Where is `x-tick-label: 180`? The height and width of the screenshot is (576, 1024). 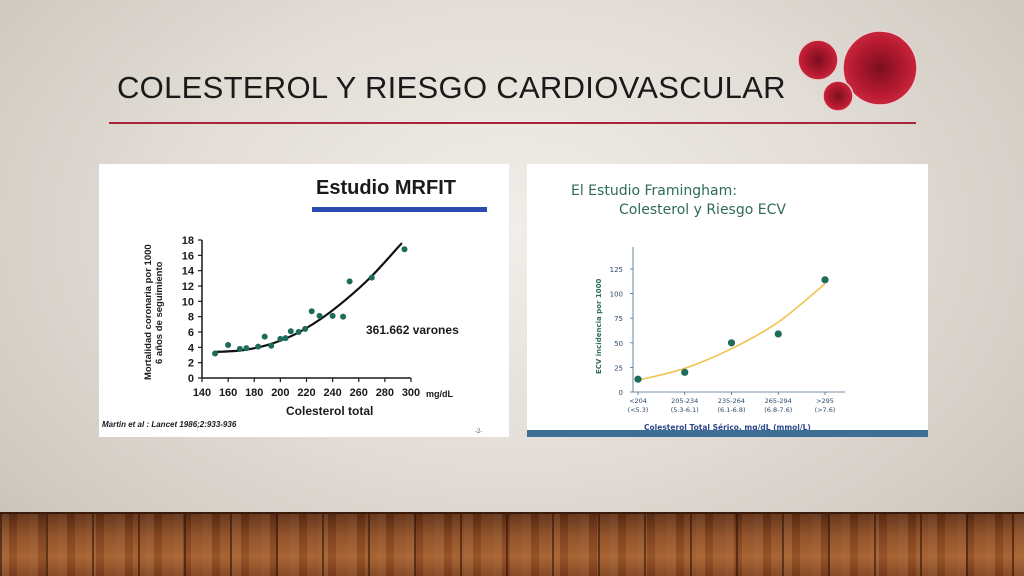 x-tick-label: 180 is located at coordinates (254, 393).